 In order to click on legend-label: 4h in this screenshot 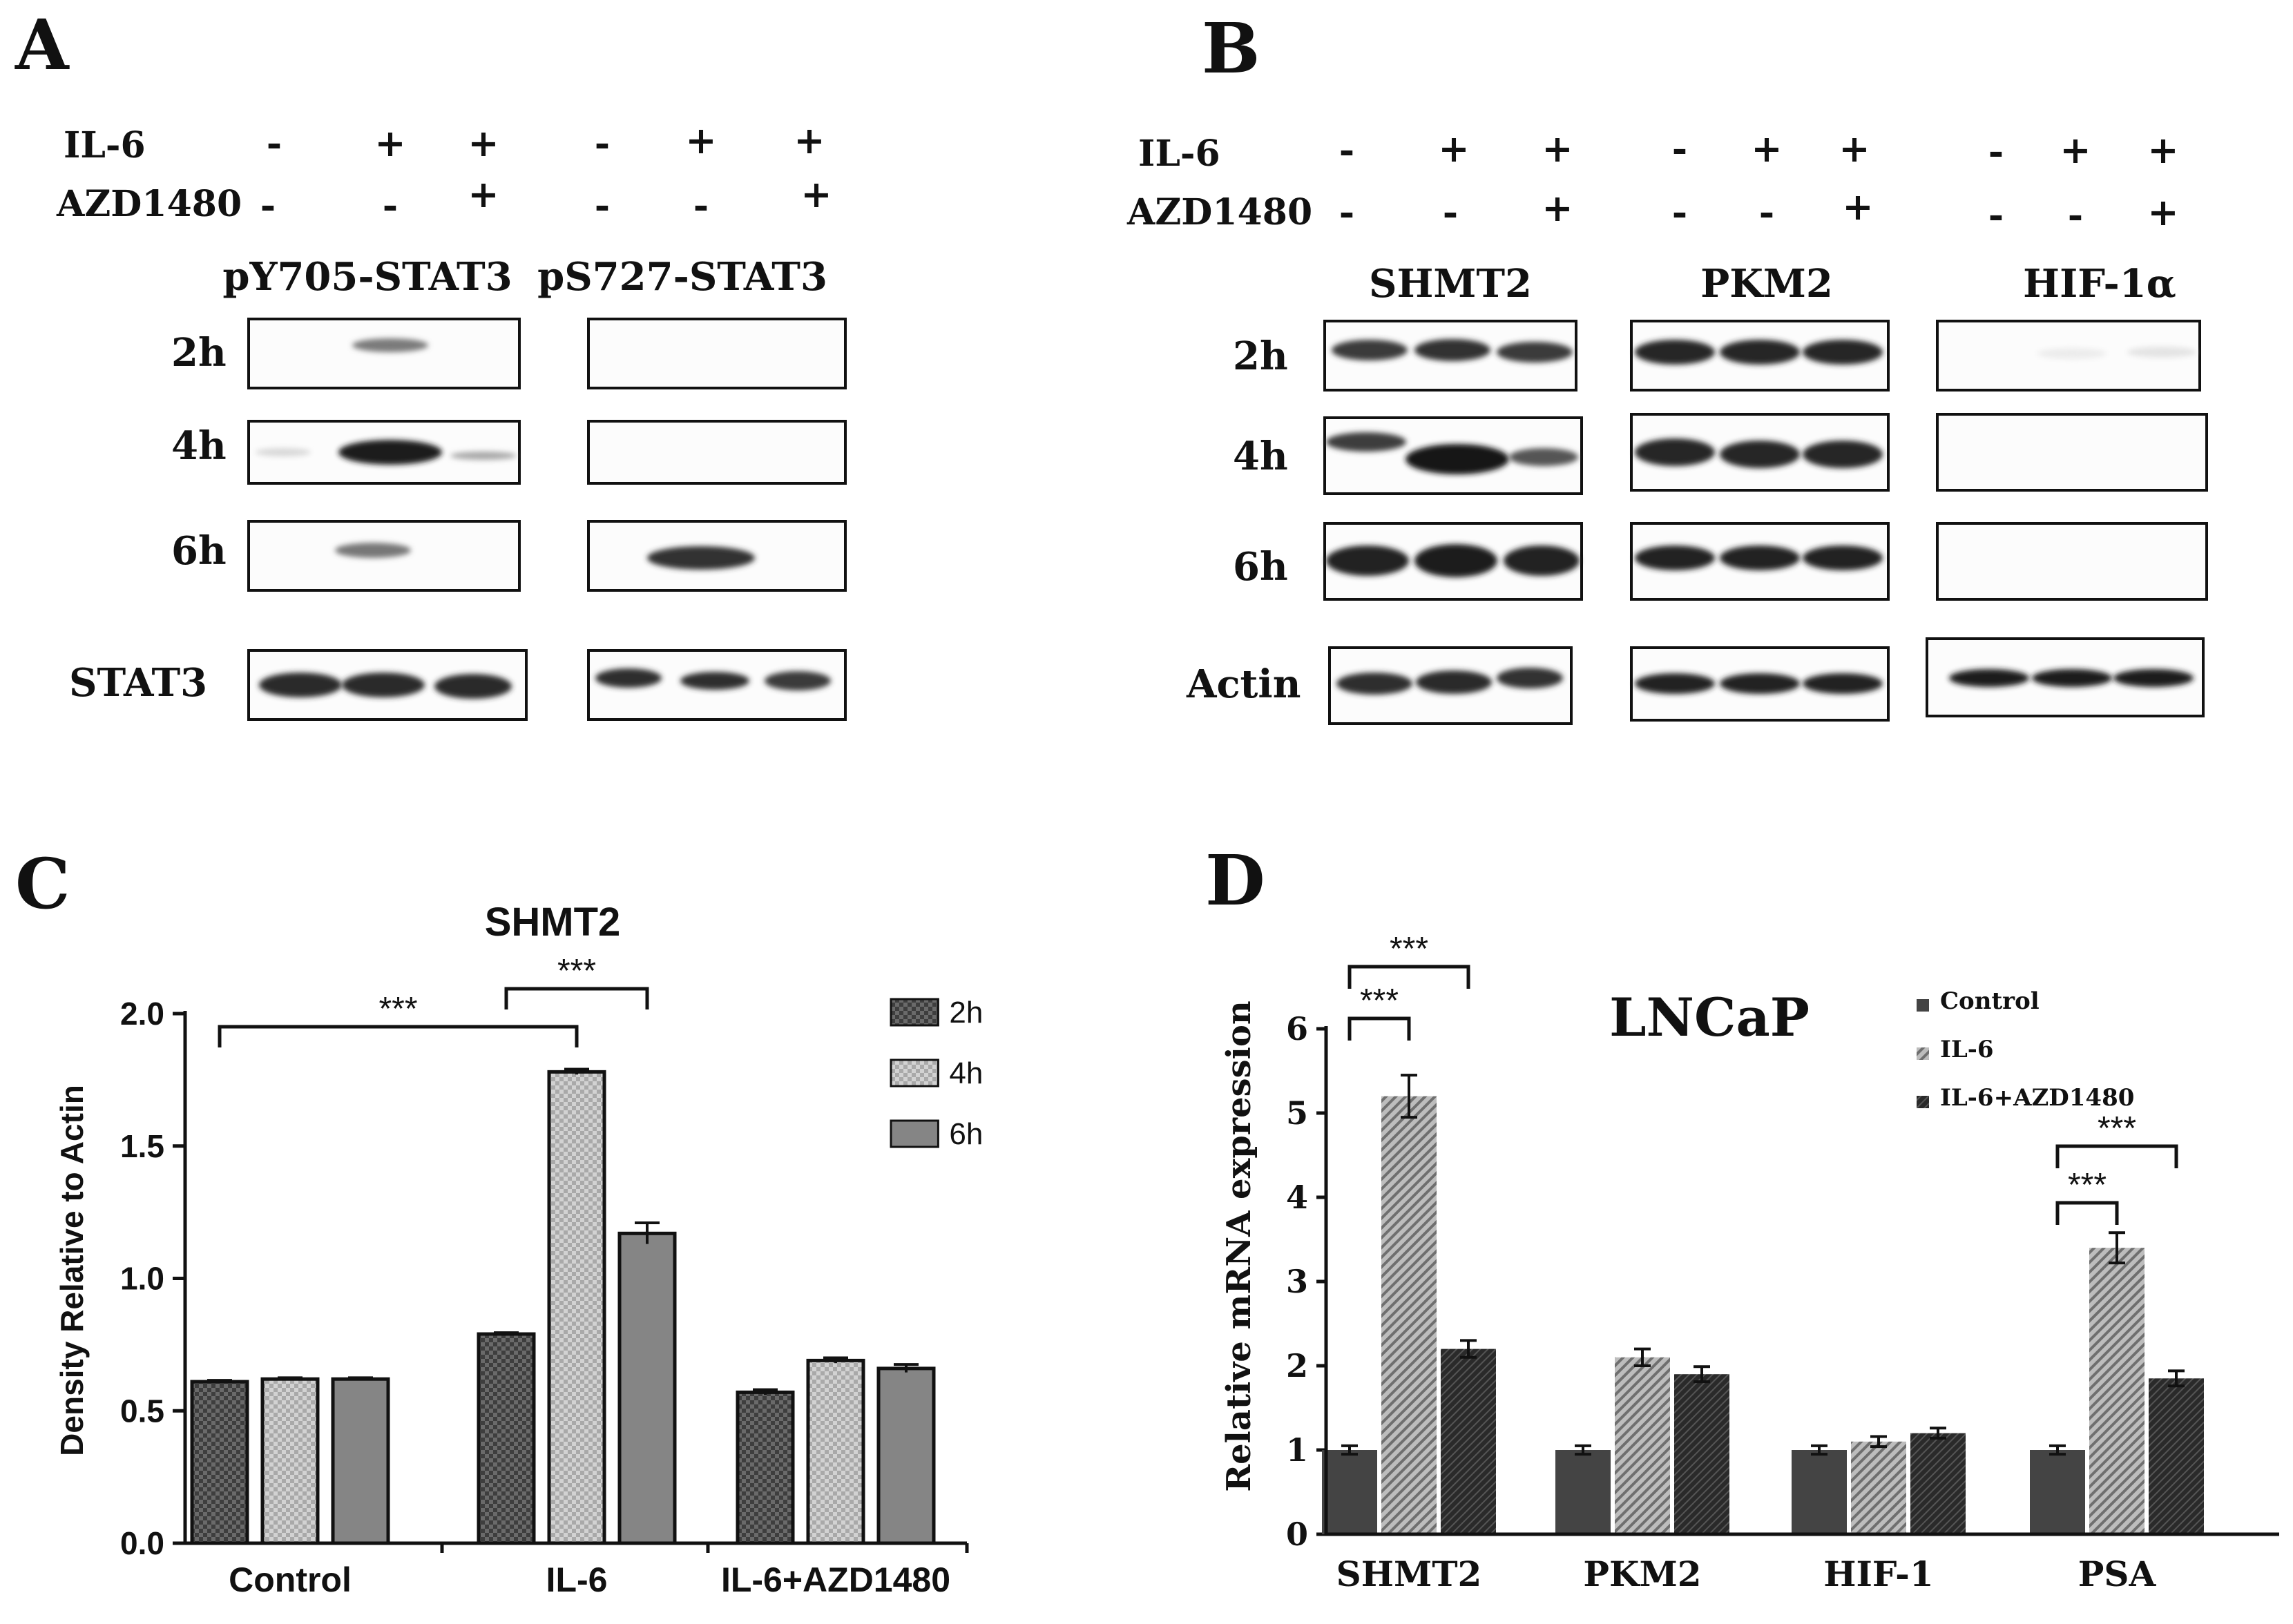, I will do `click(966, 1073)`.